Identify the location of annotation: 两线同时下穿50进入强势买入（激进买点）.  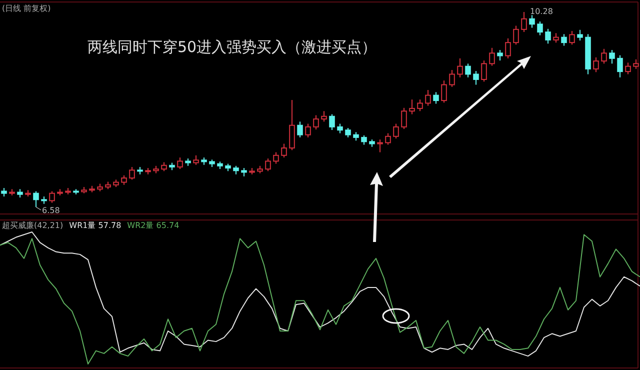
(232, 47).